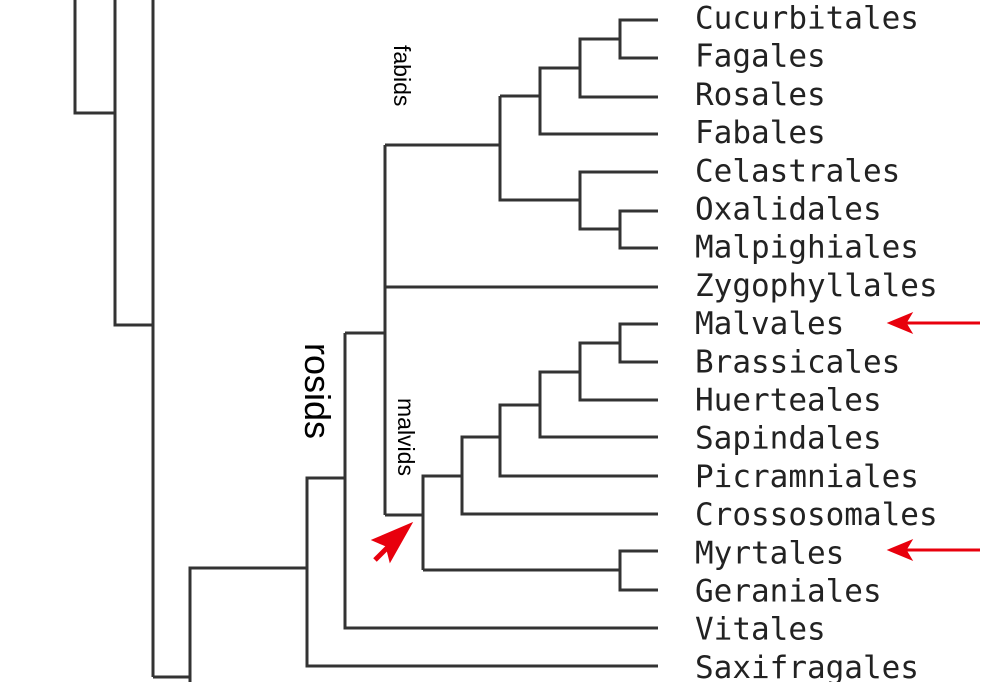 The image size is (988, 682). Describe the element at coordinates (760, 57) in the screenshot. I see `leaf-label: Fagales` at that location.